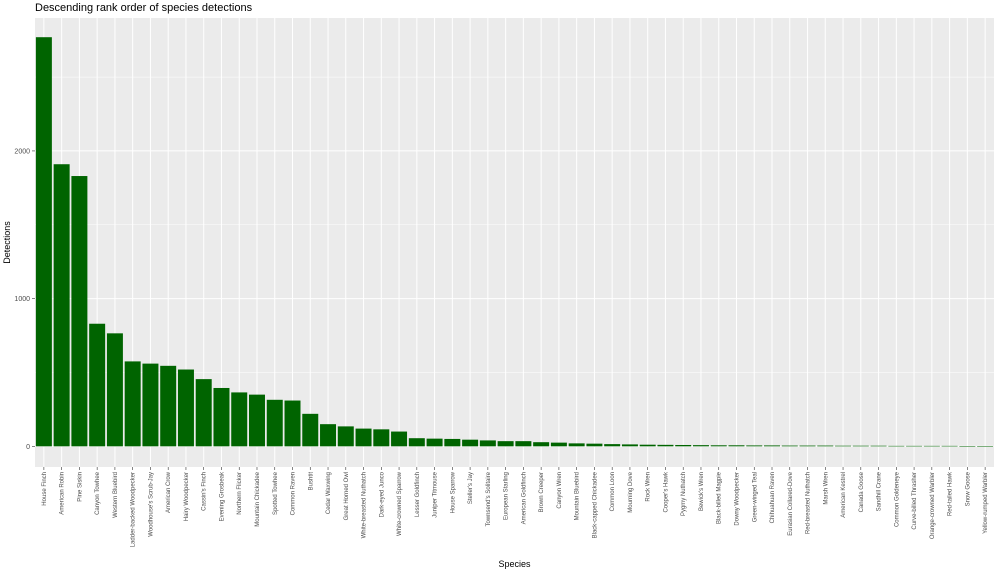 The height and width of the screenshot is (573, 1000). Describe the element at coordinates (205, 491) in the screenshot. I see `x-tick-label: Cassin's Finch` at that location.